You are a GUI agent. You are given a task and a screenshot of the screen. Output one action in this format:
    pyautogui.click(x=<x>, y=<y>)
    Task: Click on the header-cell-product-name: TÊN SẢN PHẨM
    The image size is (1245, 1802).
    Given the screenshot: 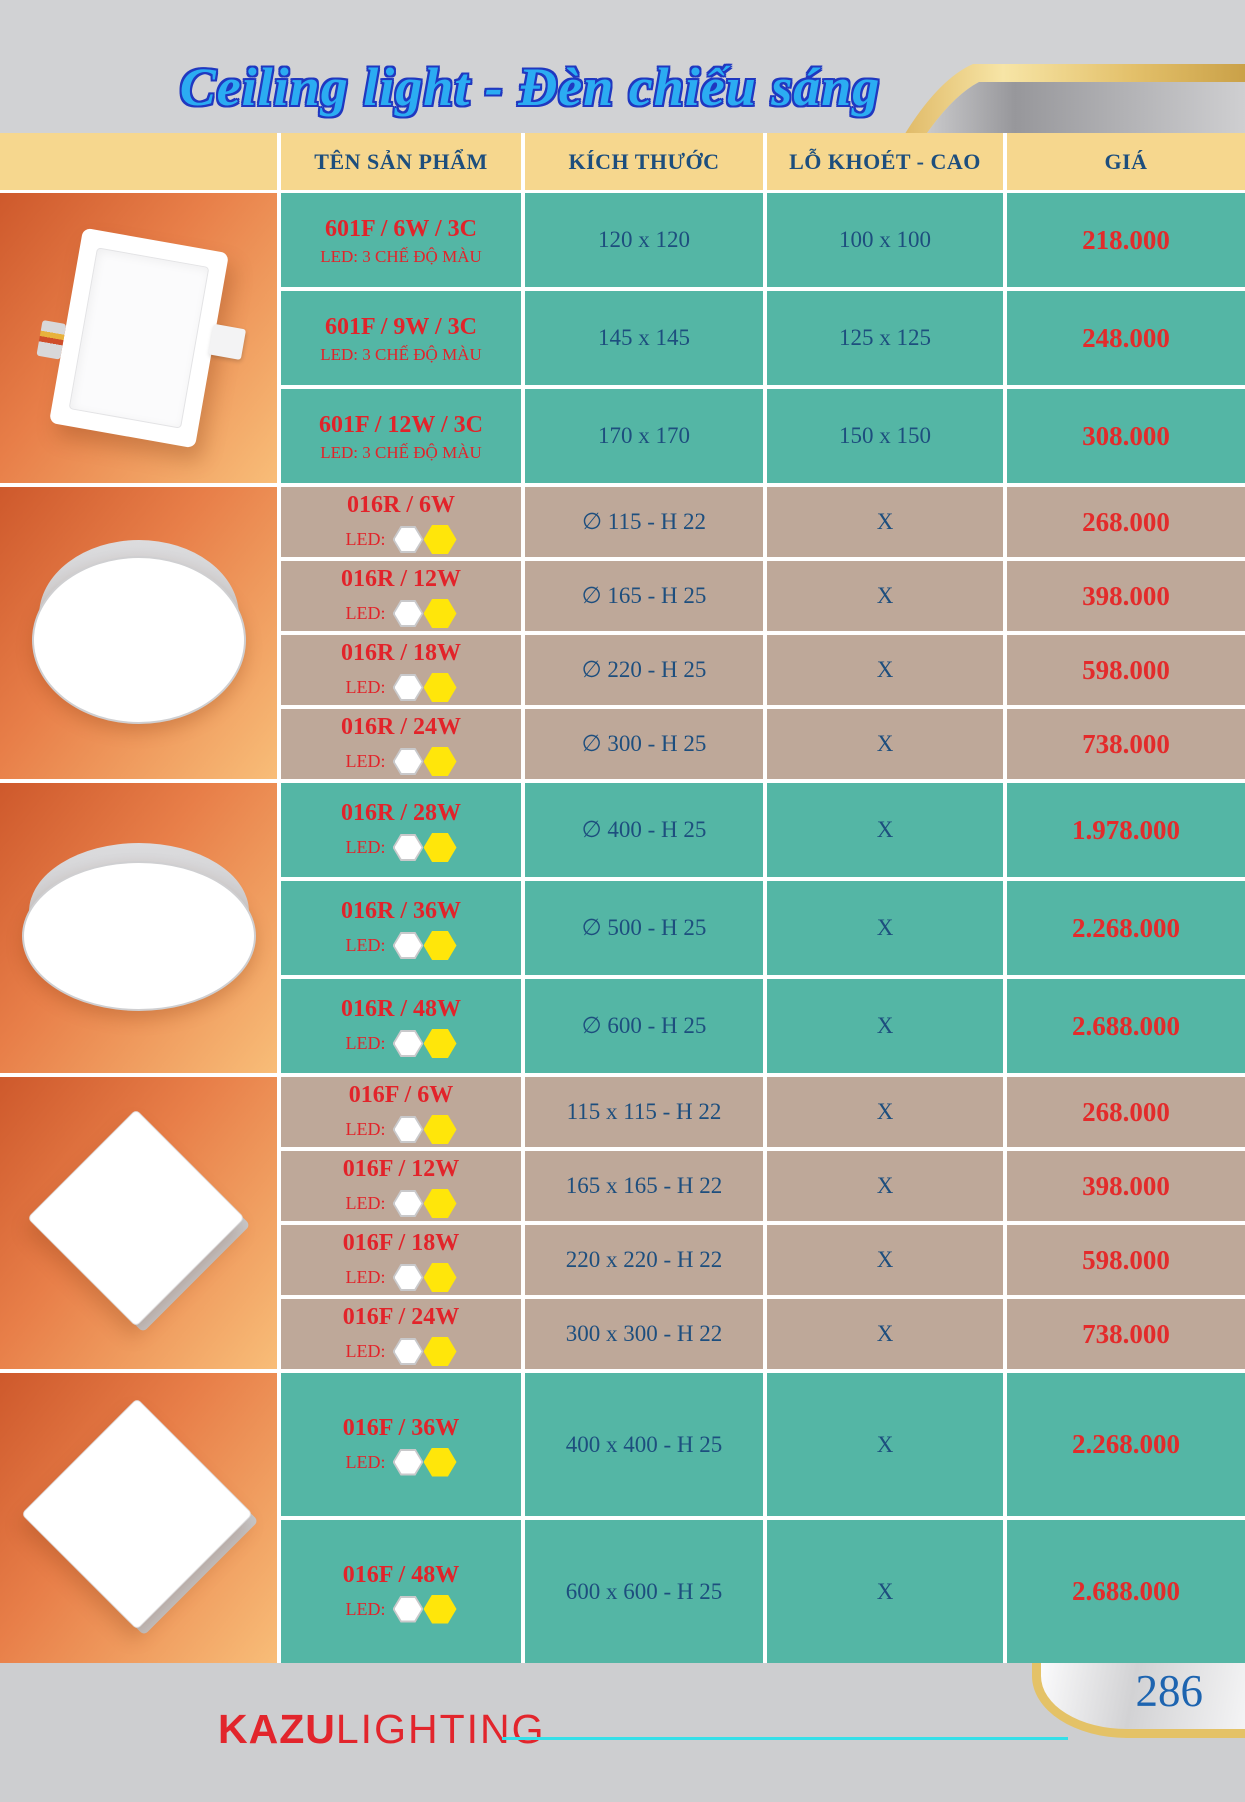 What is the action you would take?
    pyautogui.click(x=401, y=161)
    